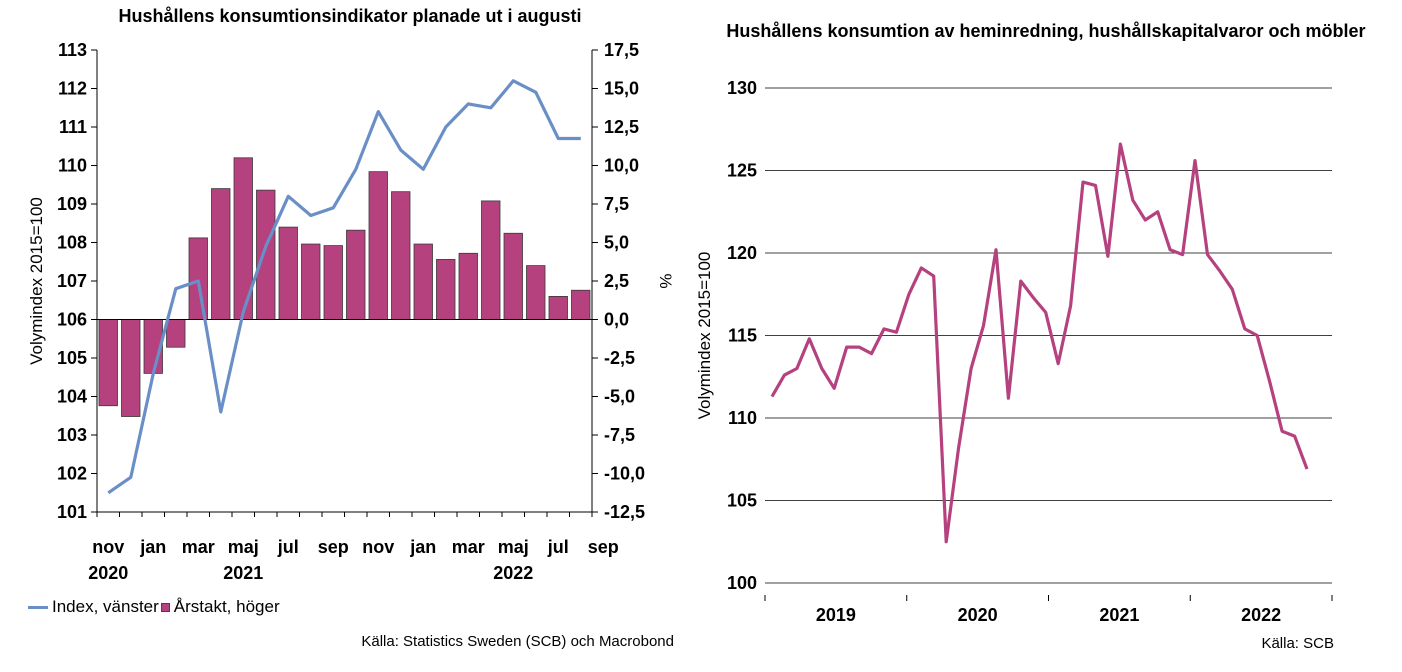 The height and width of the screenshot is (672, 1402). Describe the element at coordinates (72, 281) in the screenshot. I see `y-left-tick-label: 107` at that location.